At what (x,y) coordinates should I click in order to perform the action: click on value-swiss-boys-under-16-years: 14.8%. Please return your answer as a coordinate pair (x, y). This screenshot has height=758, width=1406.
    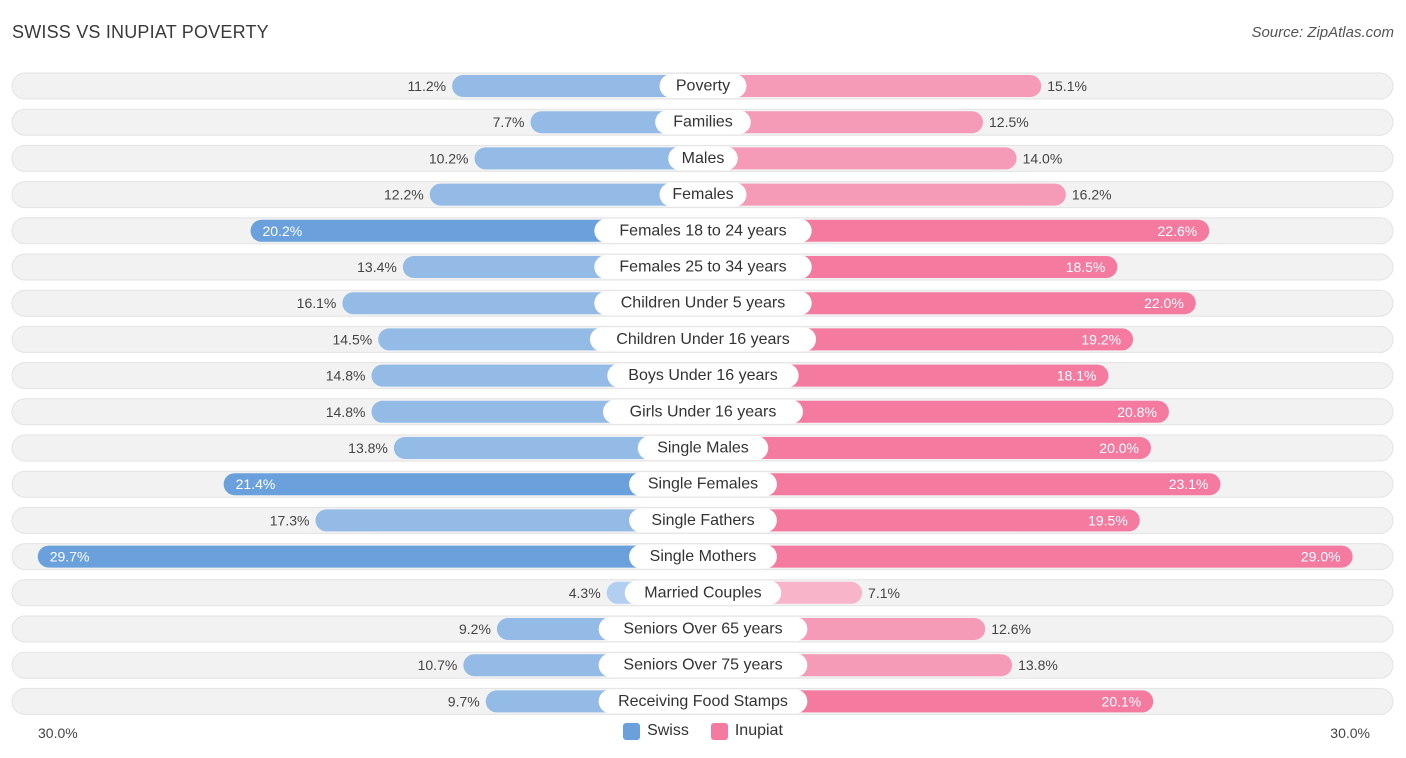
    Looking at the image, I should click on (346, 376).